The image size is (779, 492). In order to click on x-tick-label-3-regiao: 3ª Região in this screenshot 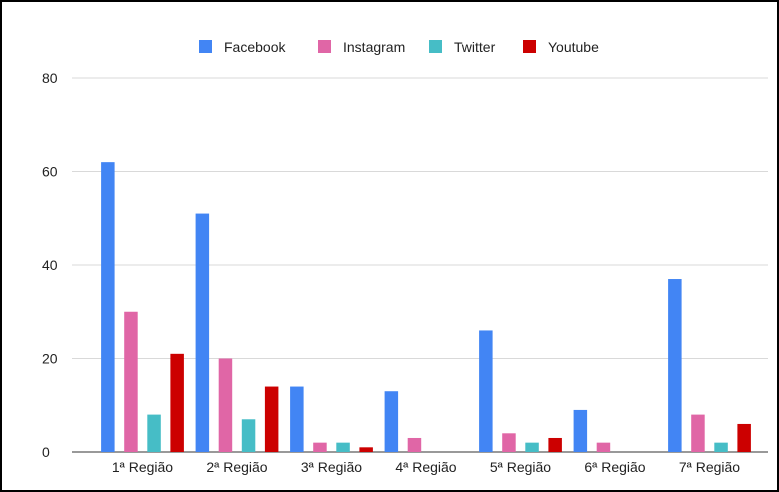, I will do `click(331, 467)`.